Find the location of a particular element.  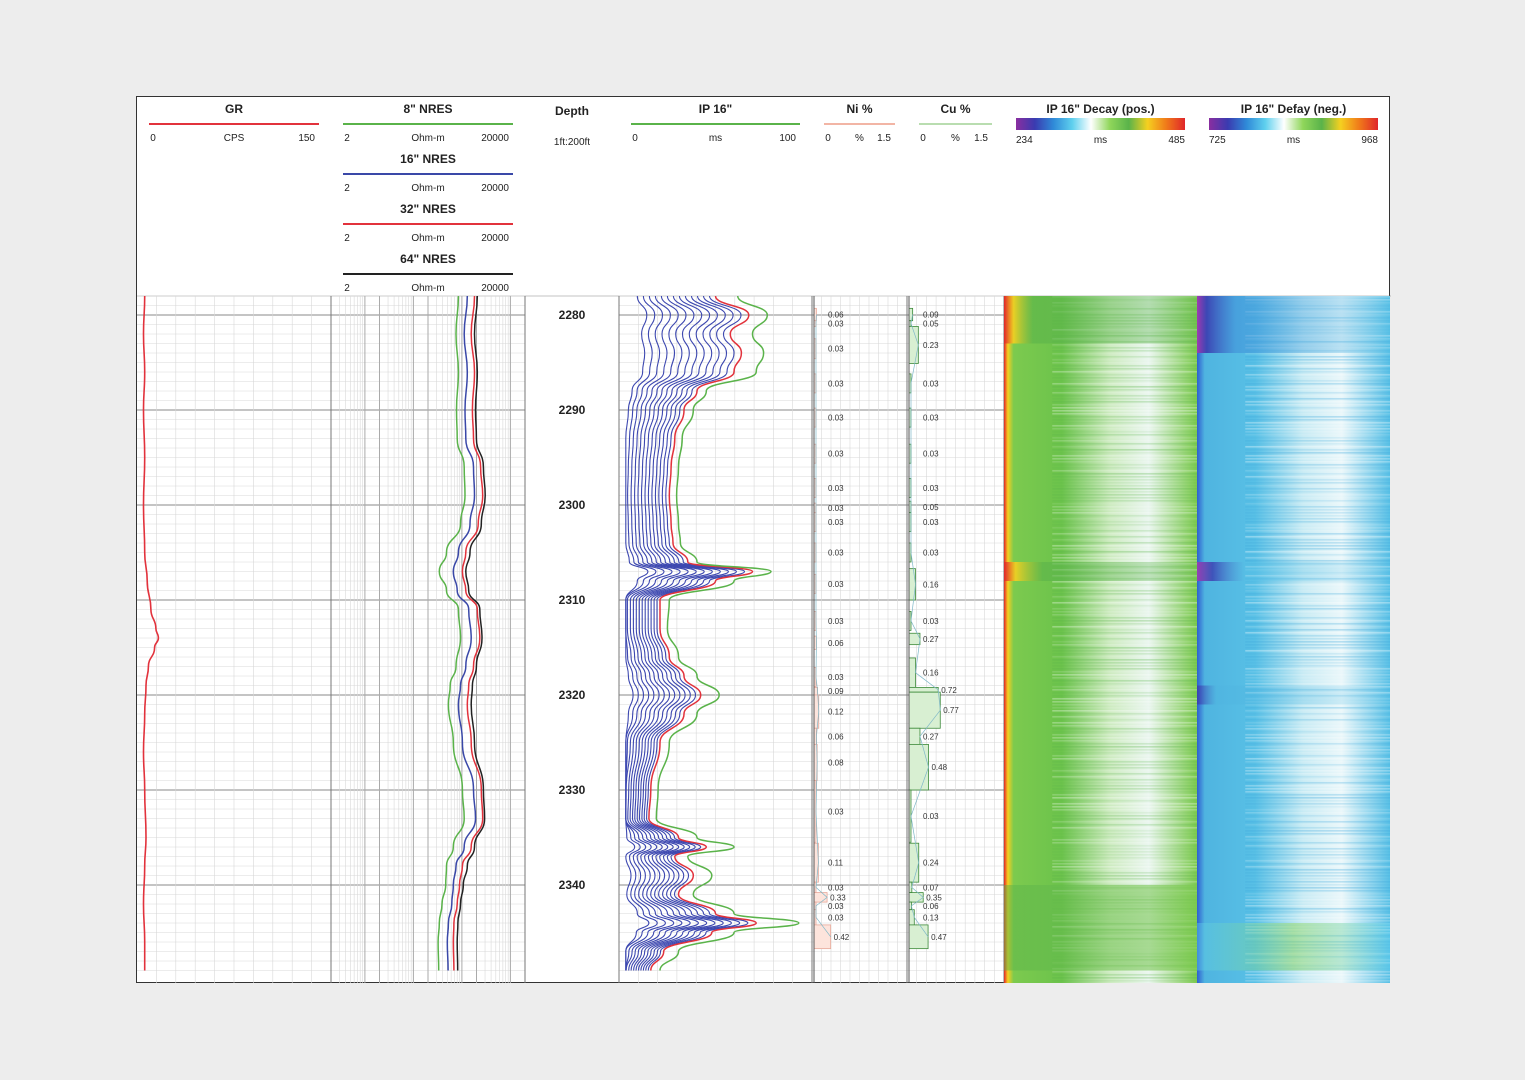

ni-value-label: 0.11 is located at coordinates (836, 863).